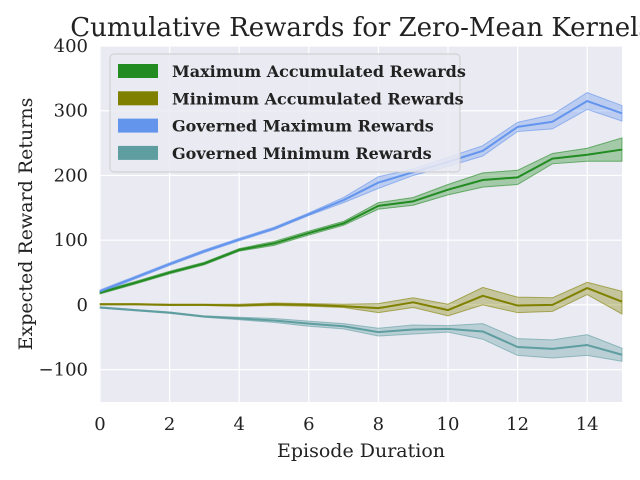 The image size is (640, 480). What do you see at coordinates (26, 224) in the screenshot?
I see `y-axis-label: Expected Reward Returns` at bounding box center [26, 224].